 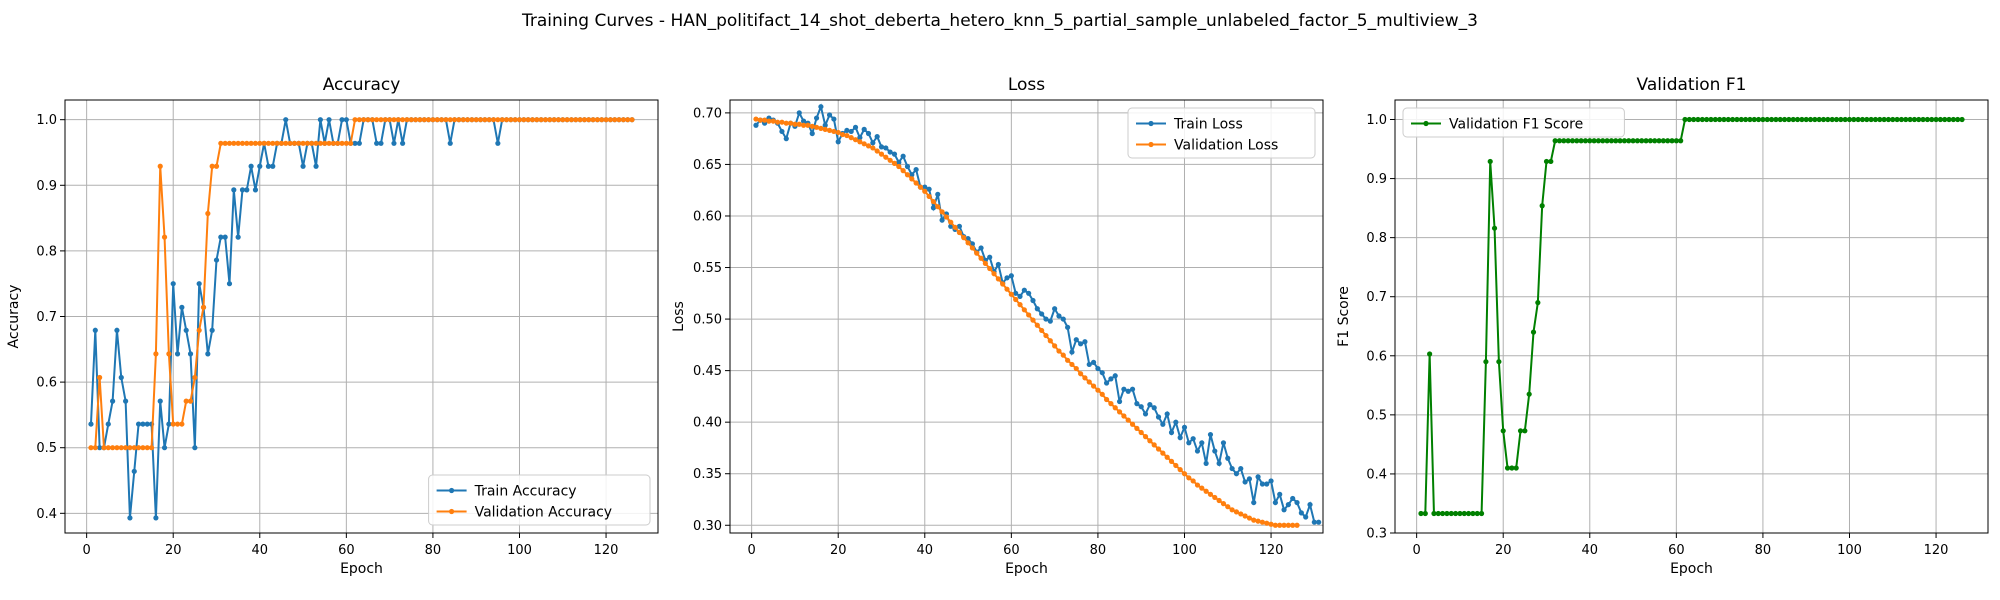 I want to click on y-tick-label: 0.6, so click(x=1376, y=356).